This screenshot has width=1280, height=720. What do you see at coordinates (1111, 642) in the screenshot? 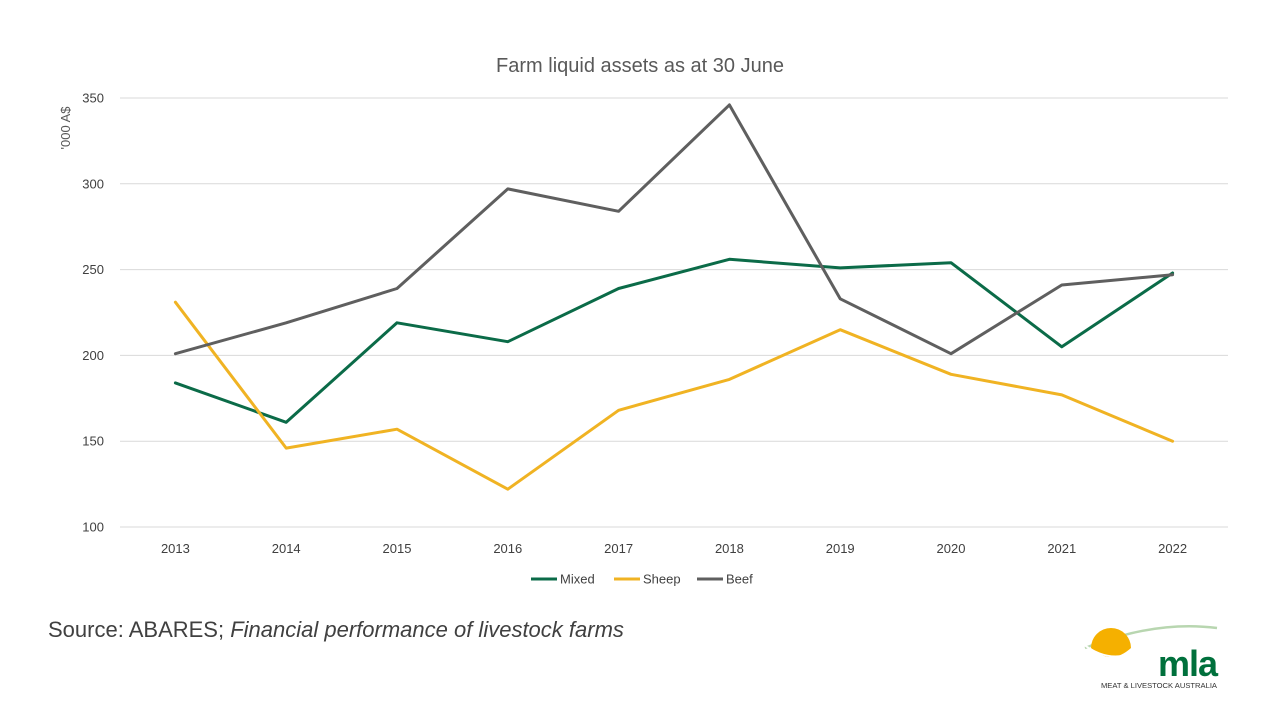
I see `logo-sun-icon` at bounding box center [1111, 642].